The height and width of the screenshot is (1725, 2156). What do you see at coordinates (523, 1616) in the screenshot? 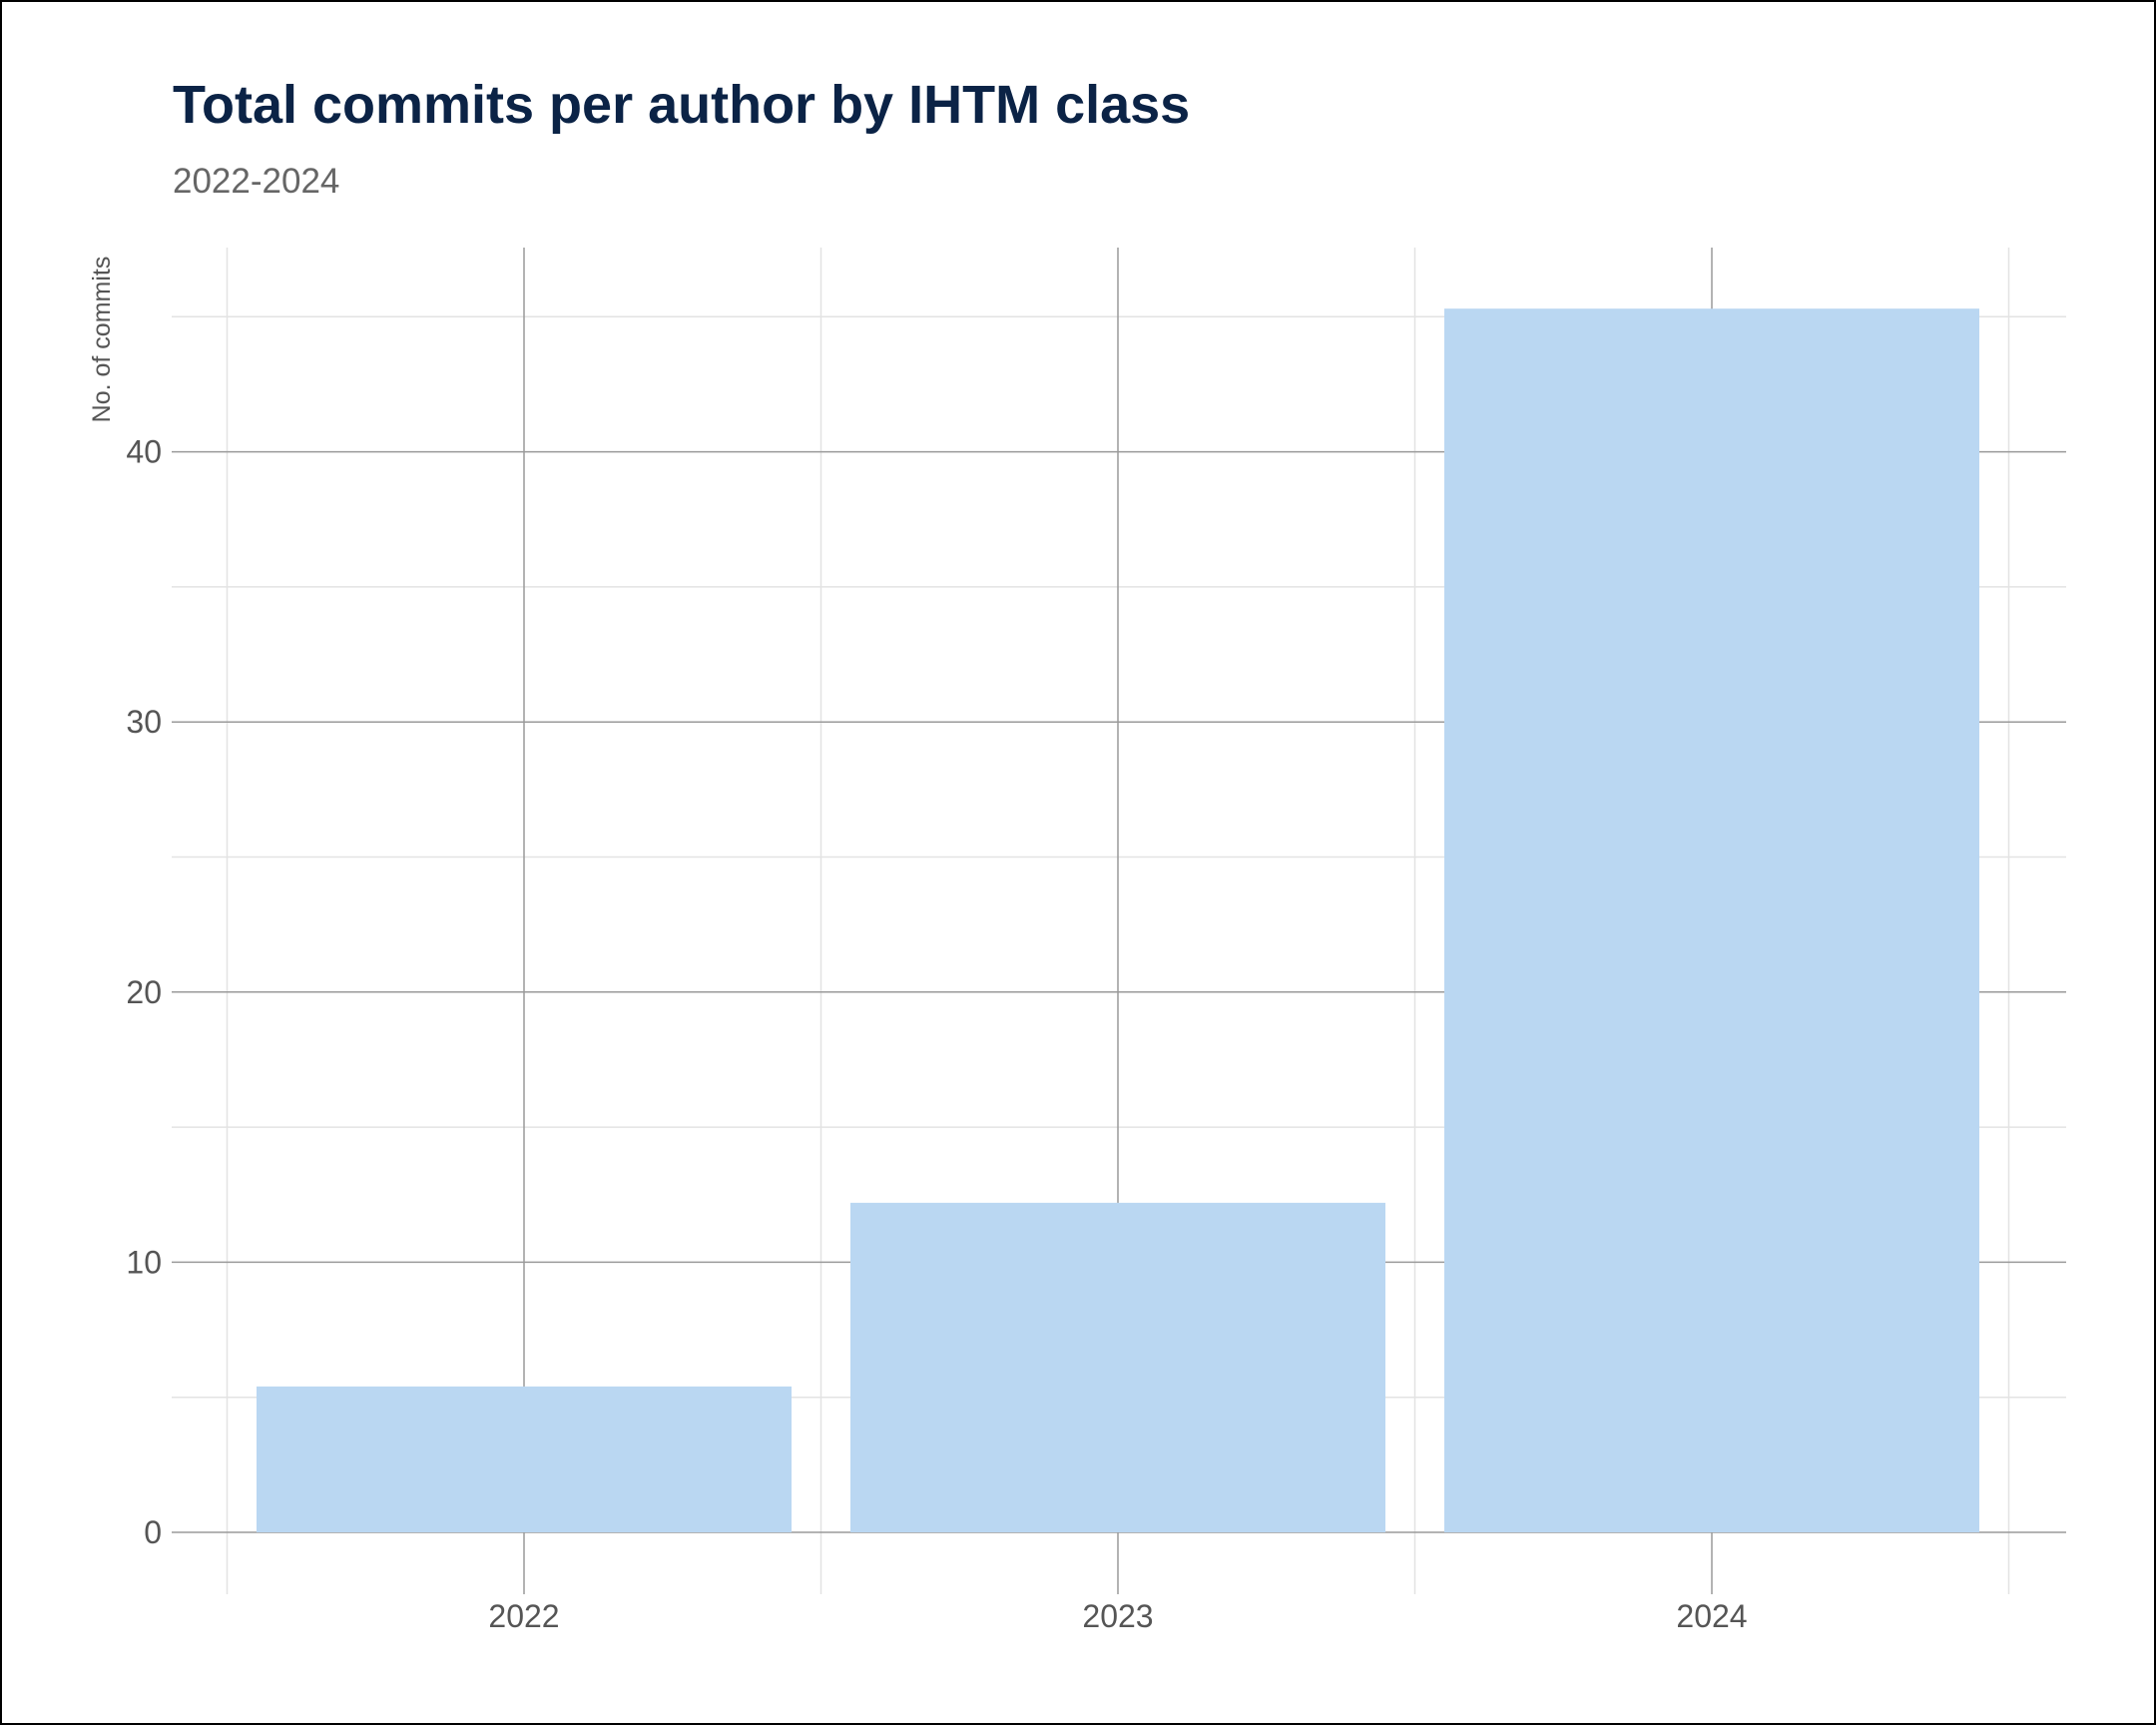
I see `x-tick-label: 2022` at bounding box center [523, 1616].